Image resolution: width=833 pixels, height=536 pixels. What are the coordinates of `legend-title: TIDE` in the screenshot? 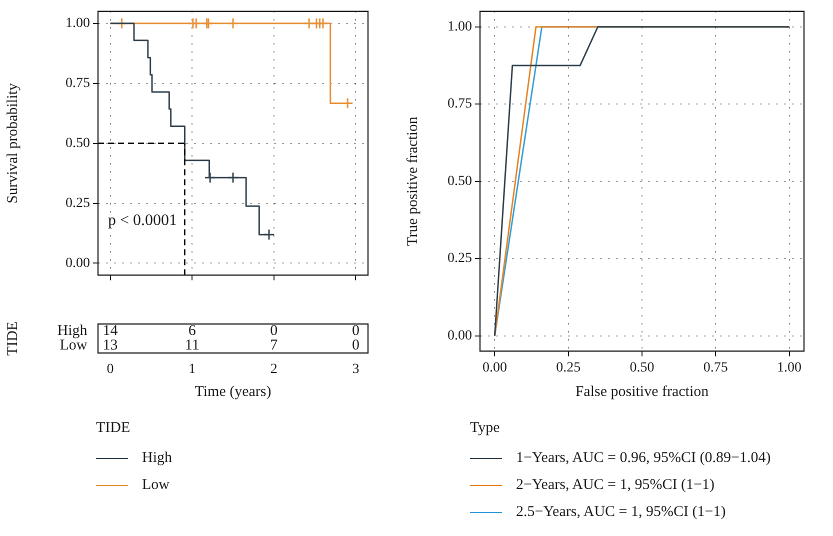 It's located at (114, 428).